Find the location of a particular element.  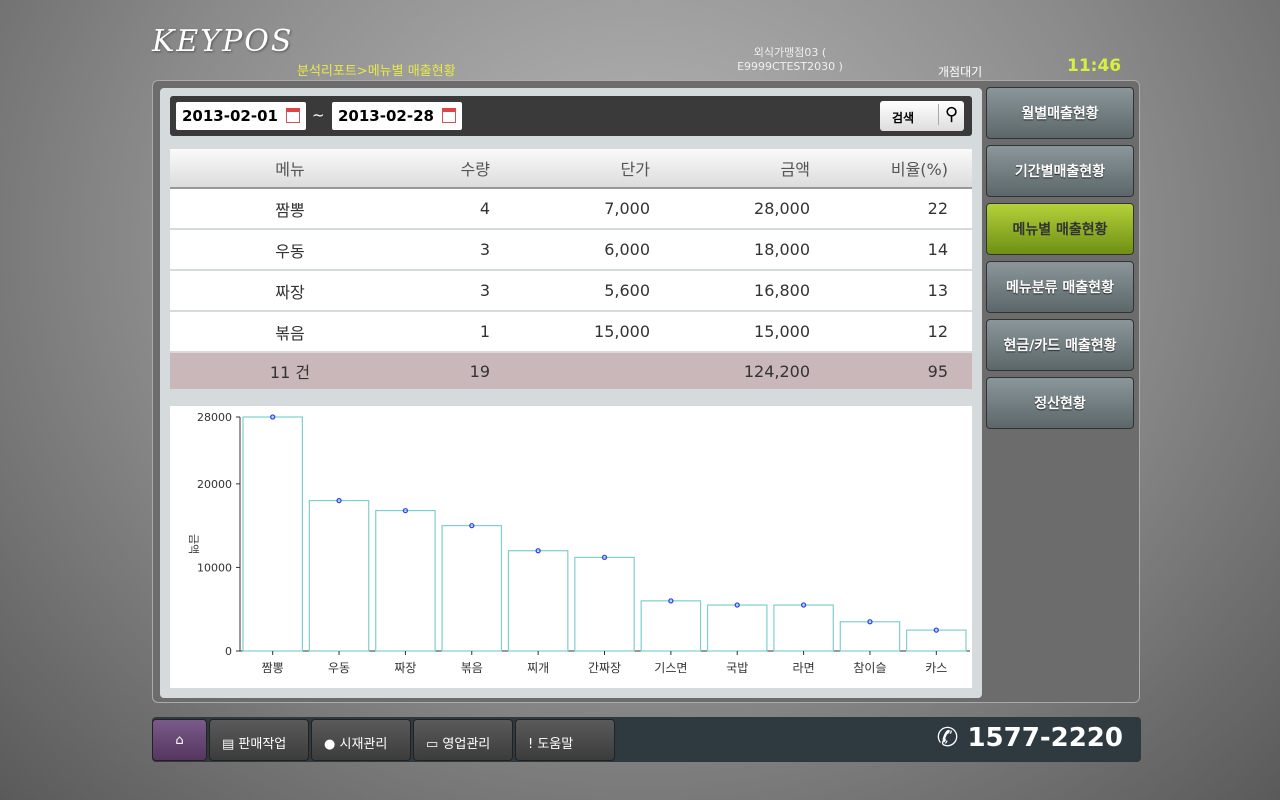

y-tick-label: 28000 is located at coordinates (214, 417).